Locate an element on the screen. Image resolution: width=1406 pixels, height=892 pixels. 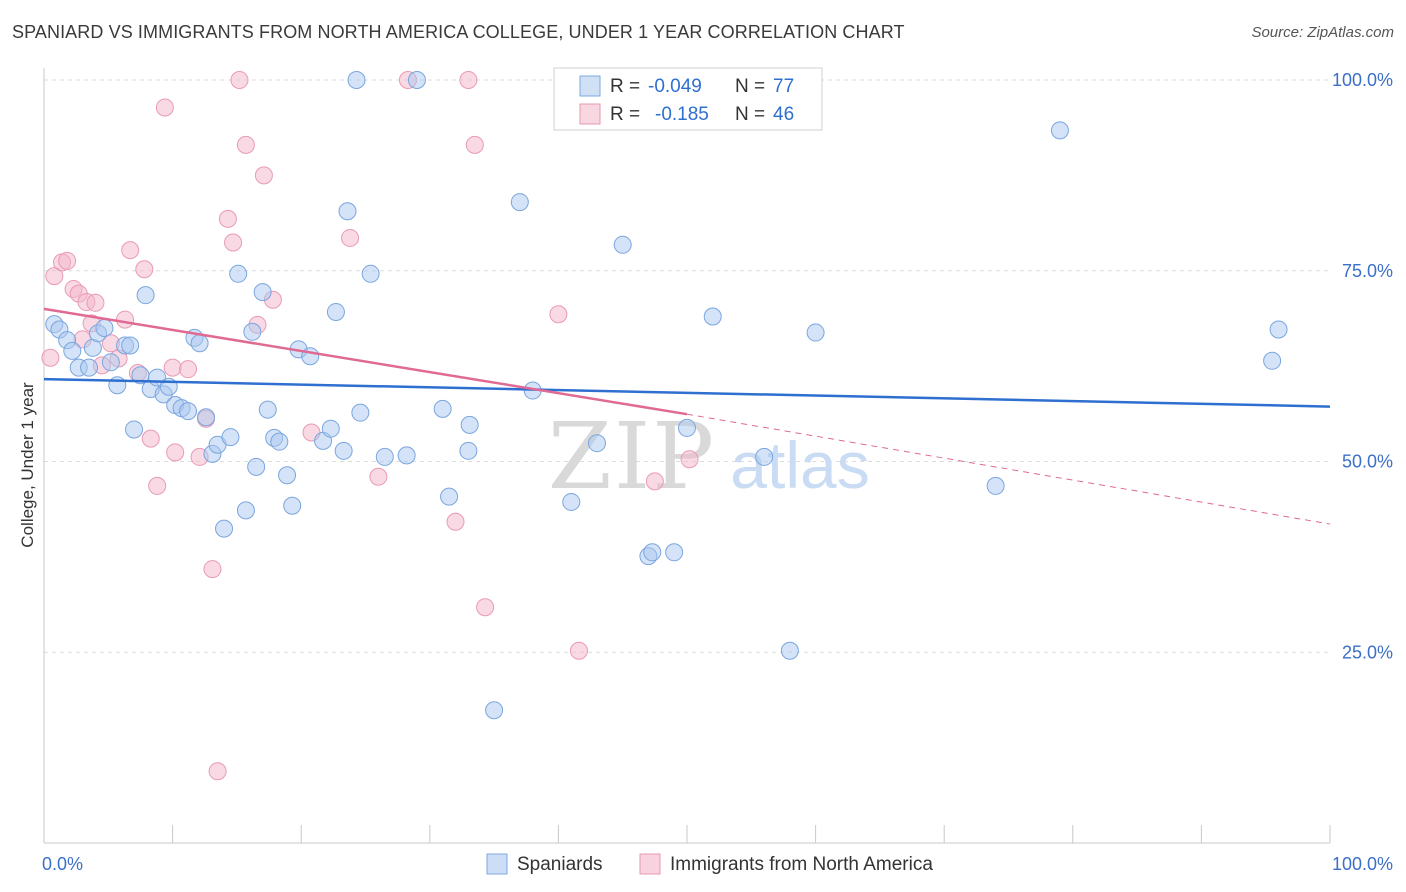
series-legend: Spaniards Immigrants from North America is located at coordinates (709, 864).